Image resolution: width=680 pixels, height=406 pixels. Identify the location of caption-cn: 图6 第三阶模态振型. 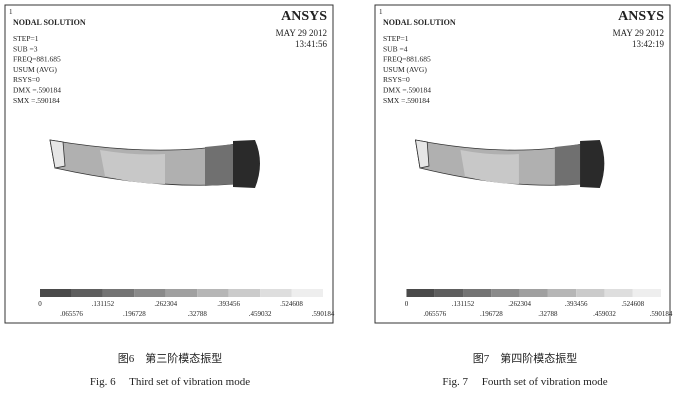
(170, 358).